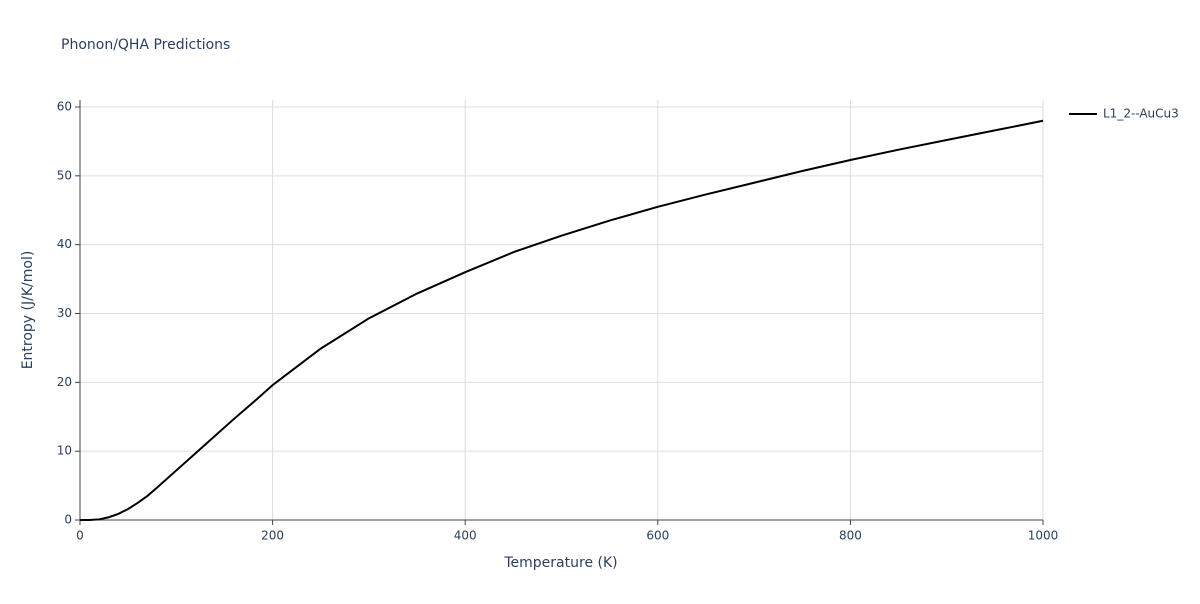 The width and height of the screenshot is (1200, 604). What do you see at coordinates (64, 451) in the screenshot?
I see `y-tick-label: 10` at bounding box center [64, 451].